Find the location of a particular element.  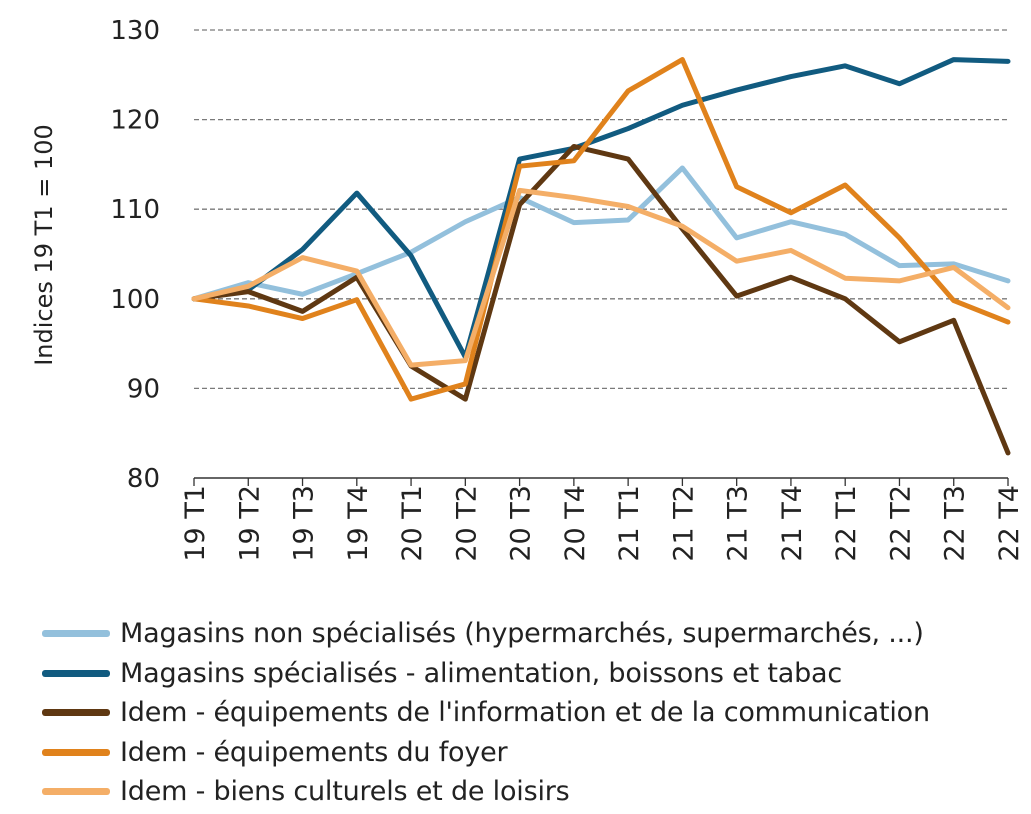

x-tick-label: 22 T1 is located at coordinates (846, 523).